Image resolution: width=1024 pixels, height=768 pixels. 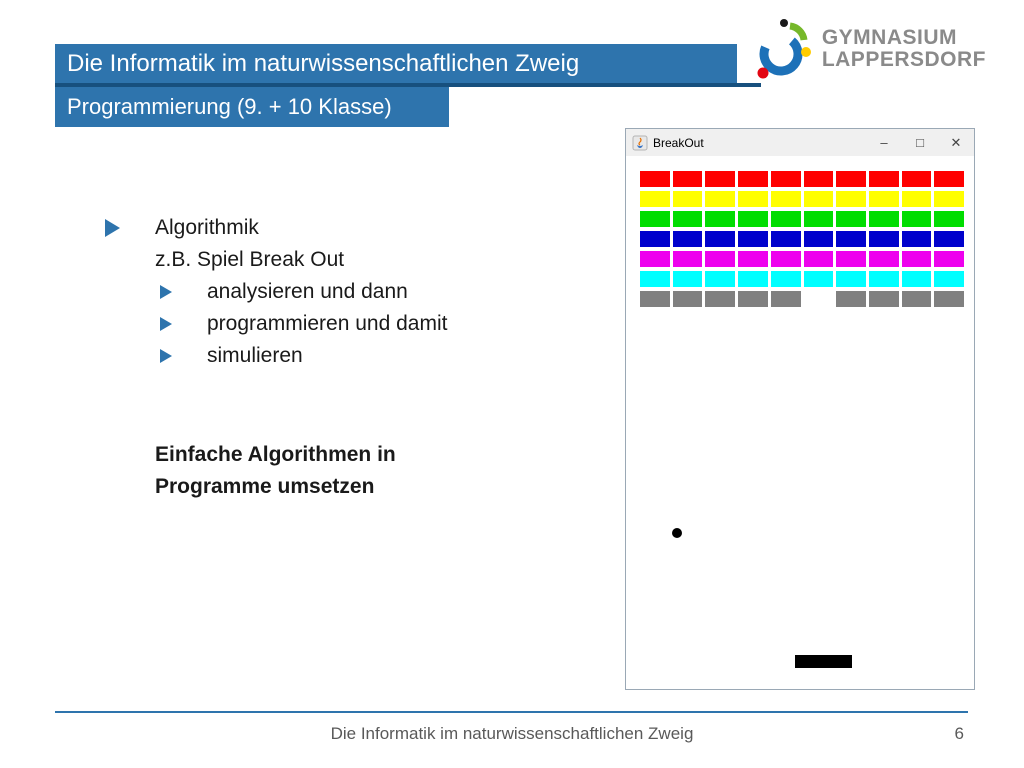 What do you see at coordinates (959, 733) in the screenshot?
I see `page-number: 6` at bounding box center [959, 733].